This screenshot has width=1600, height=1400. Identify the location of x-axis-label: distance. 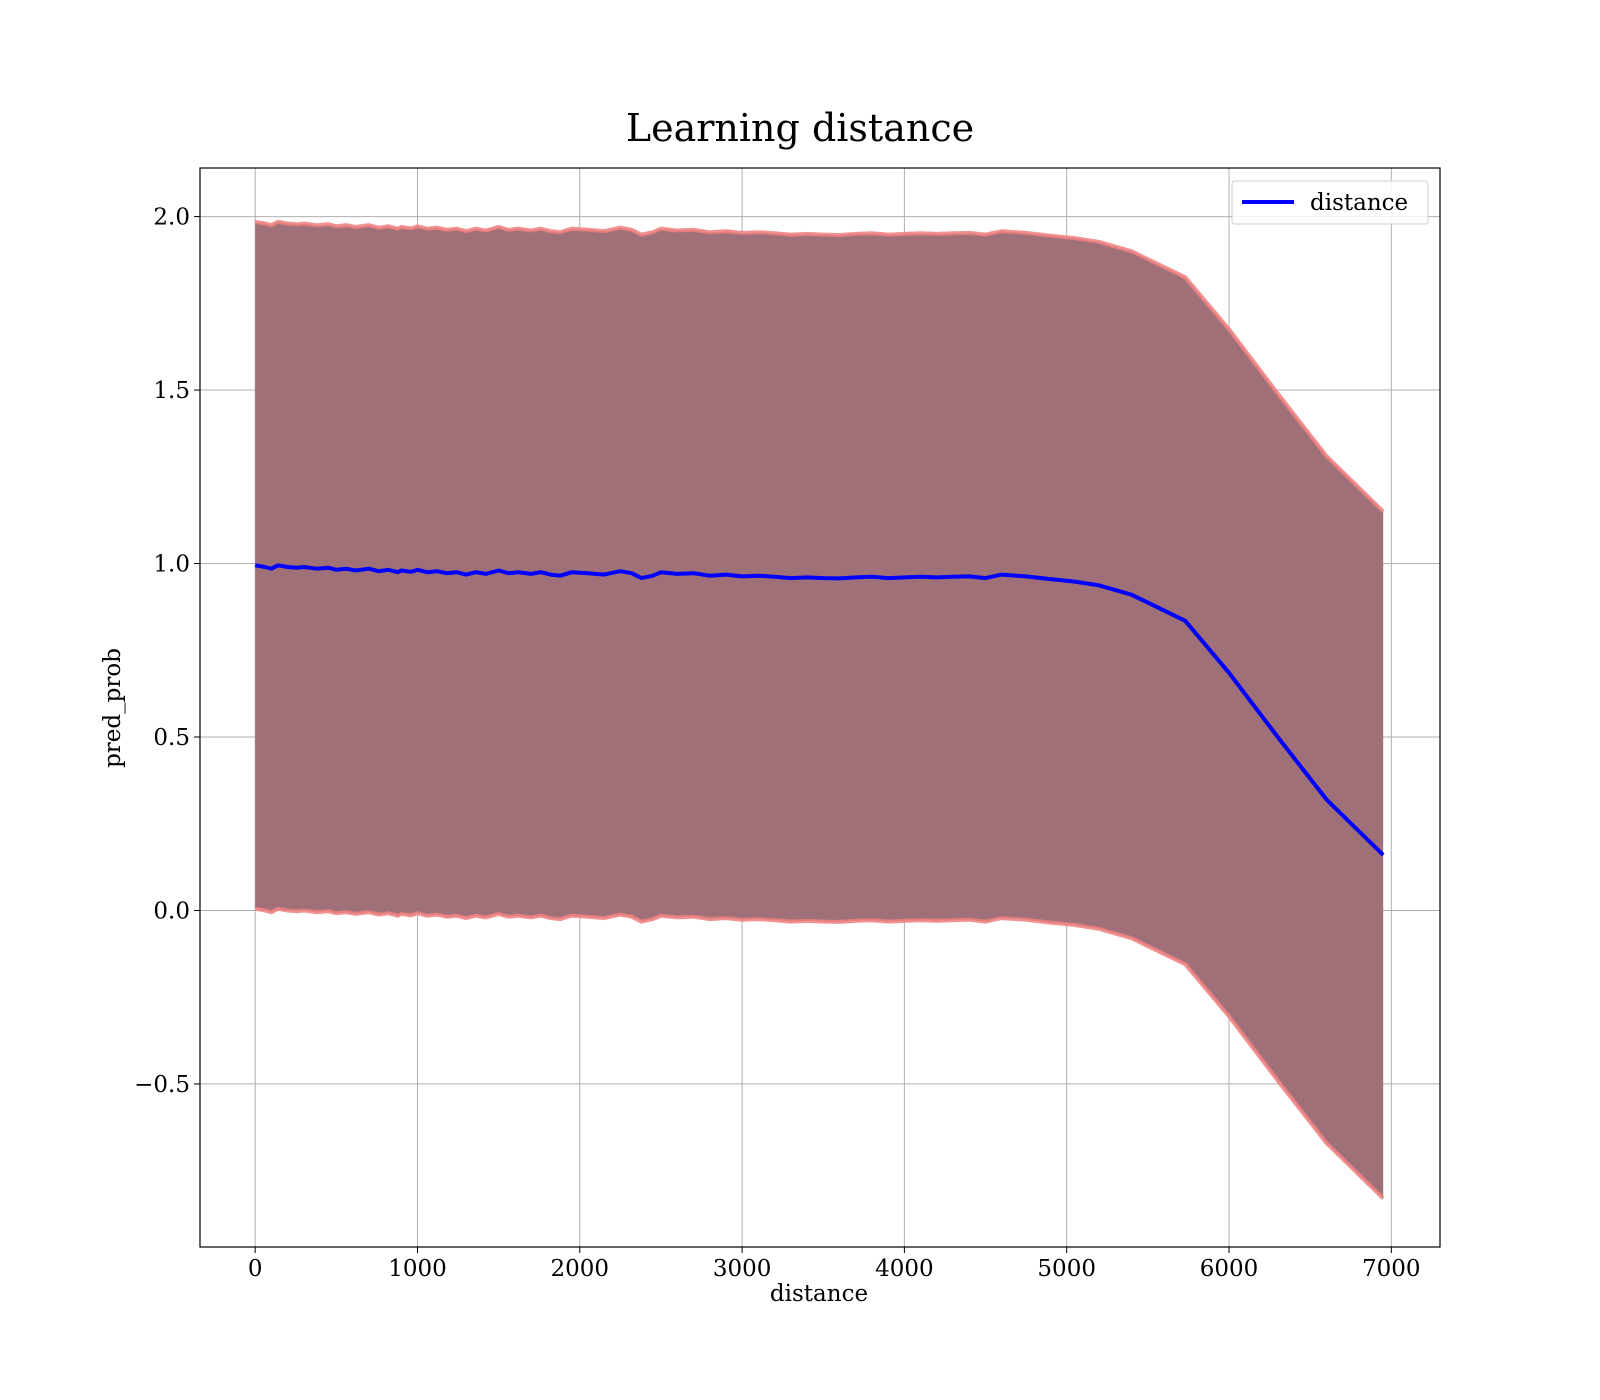
(819, 1294).